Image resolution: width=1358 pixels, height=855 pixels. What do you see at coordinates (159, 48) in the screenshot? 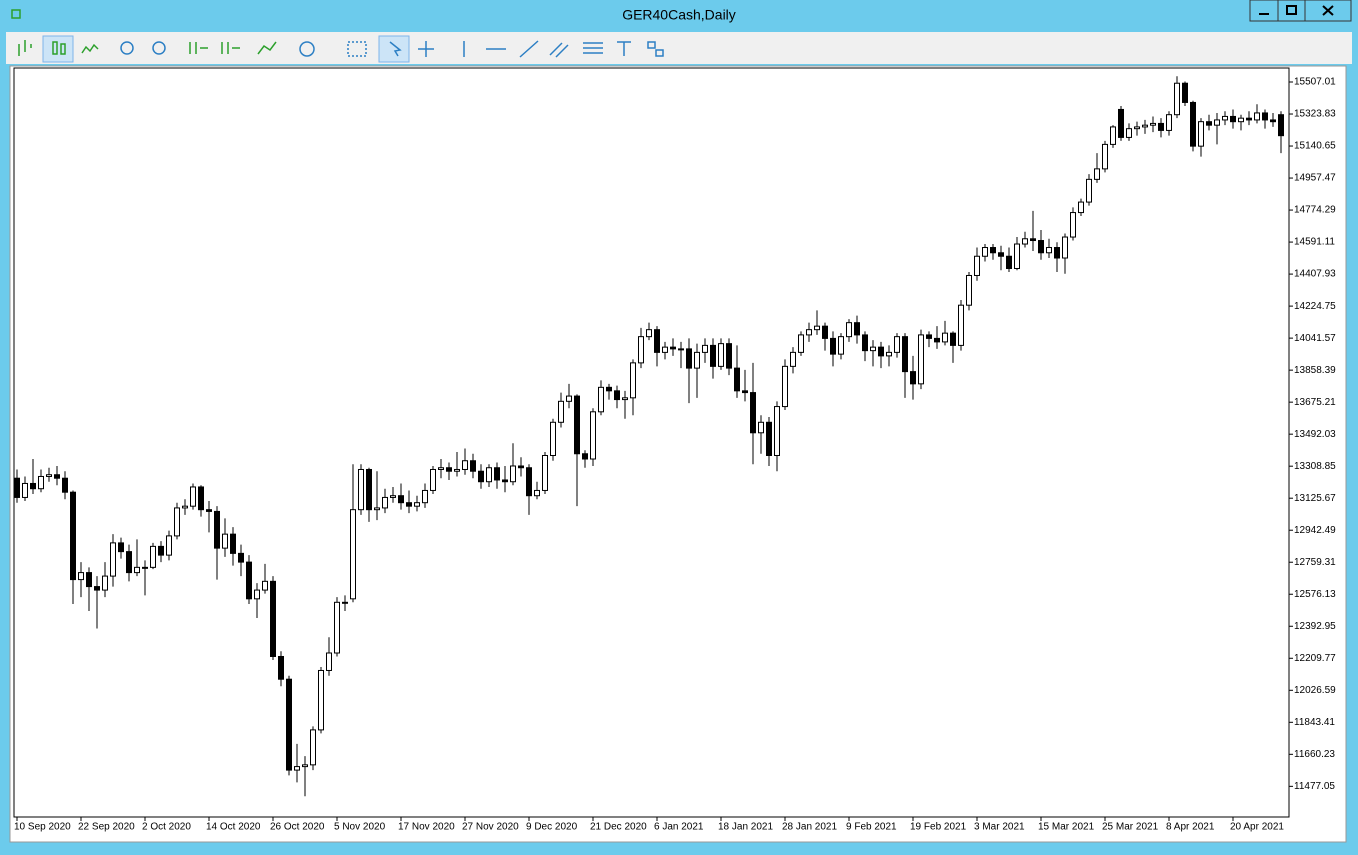
I see `zoom-out-icon` at bounding box center [159, 48].